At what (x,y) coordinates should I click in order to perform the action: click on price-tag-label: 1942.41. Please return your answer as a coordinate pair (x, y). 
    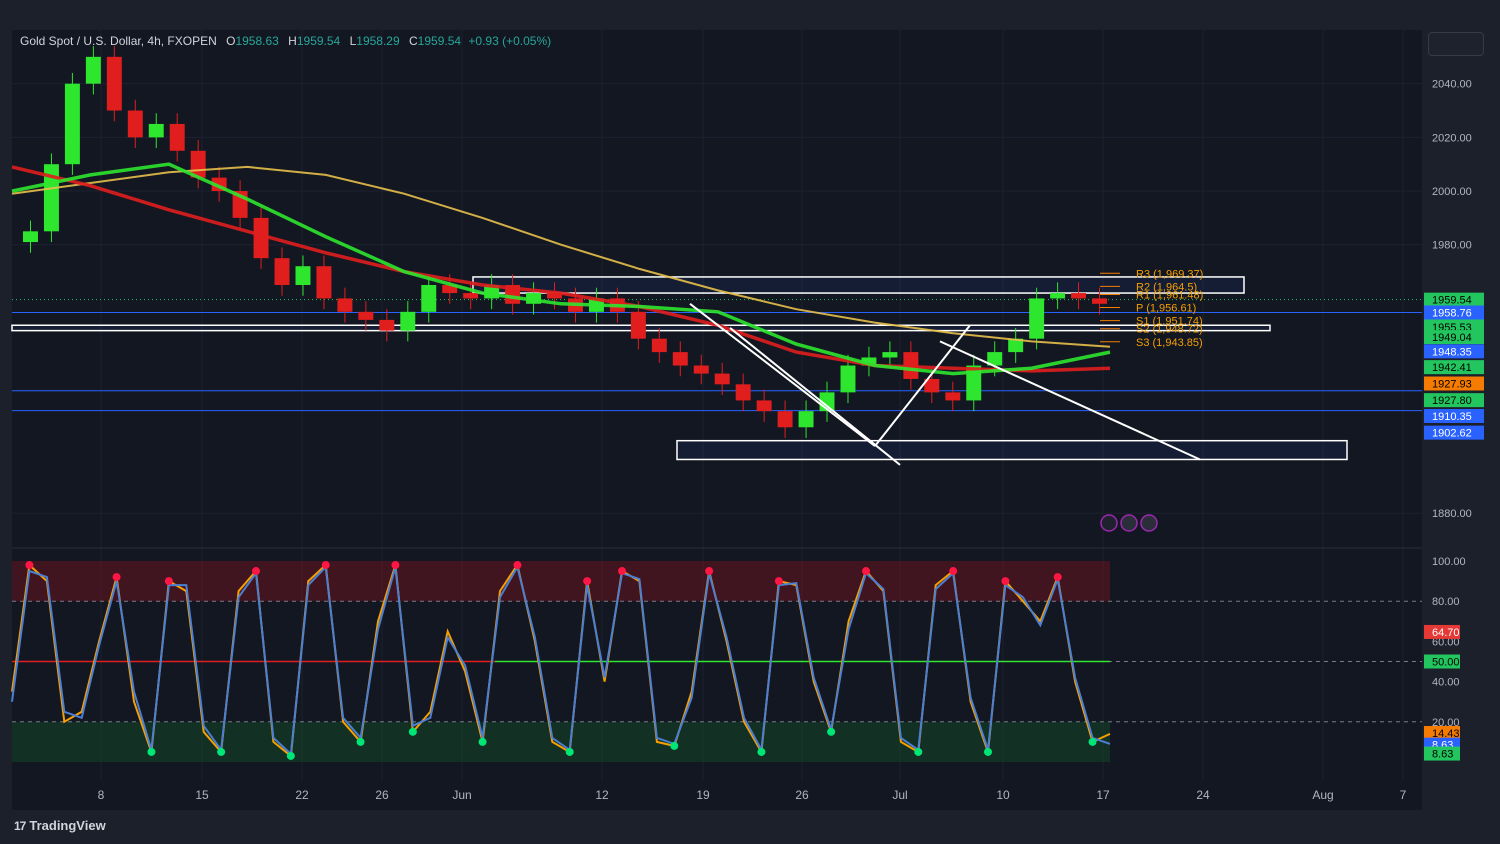
    Looking at the image, I should click on (1452, 368).